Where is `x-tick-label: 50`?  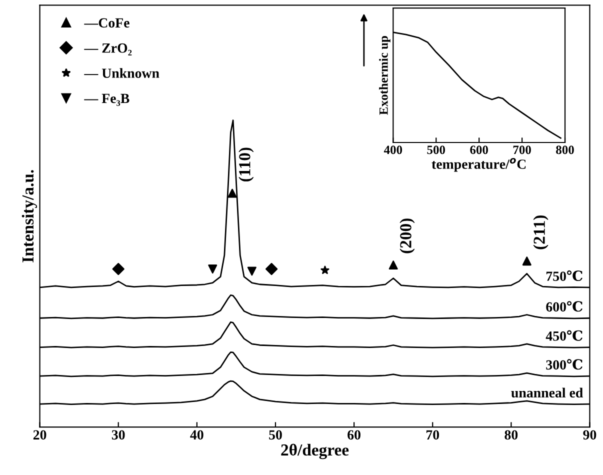
x-tick-label: 50 is located at coordinates (275, 435).